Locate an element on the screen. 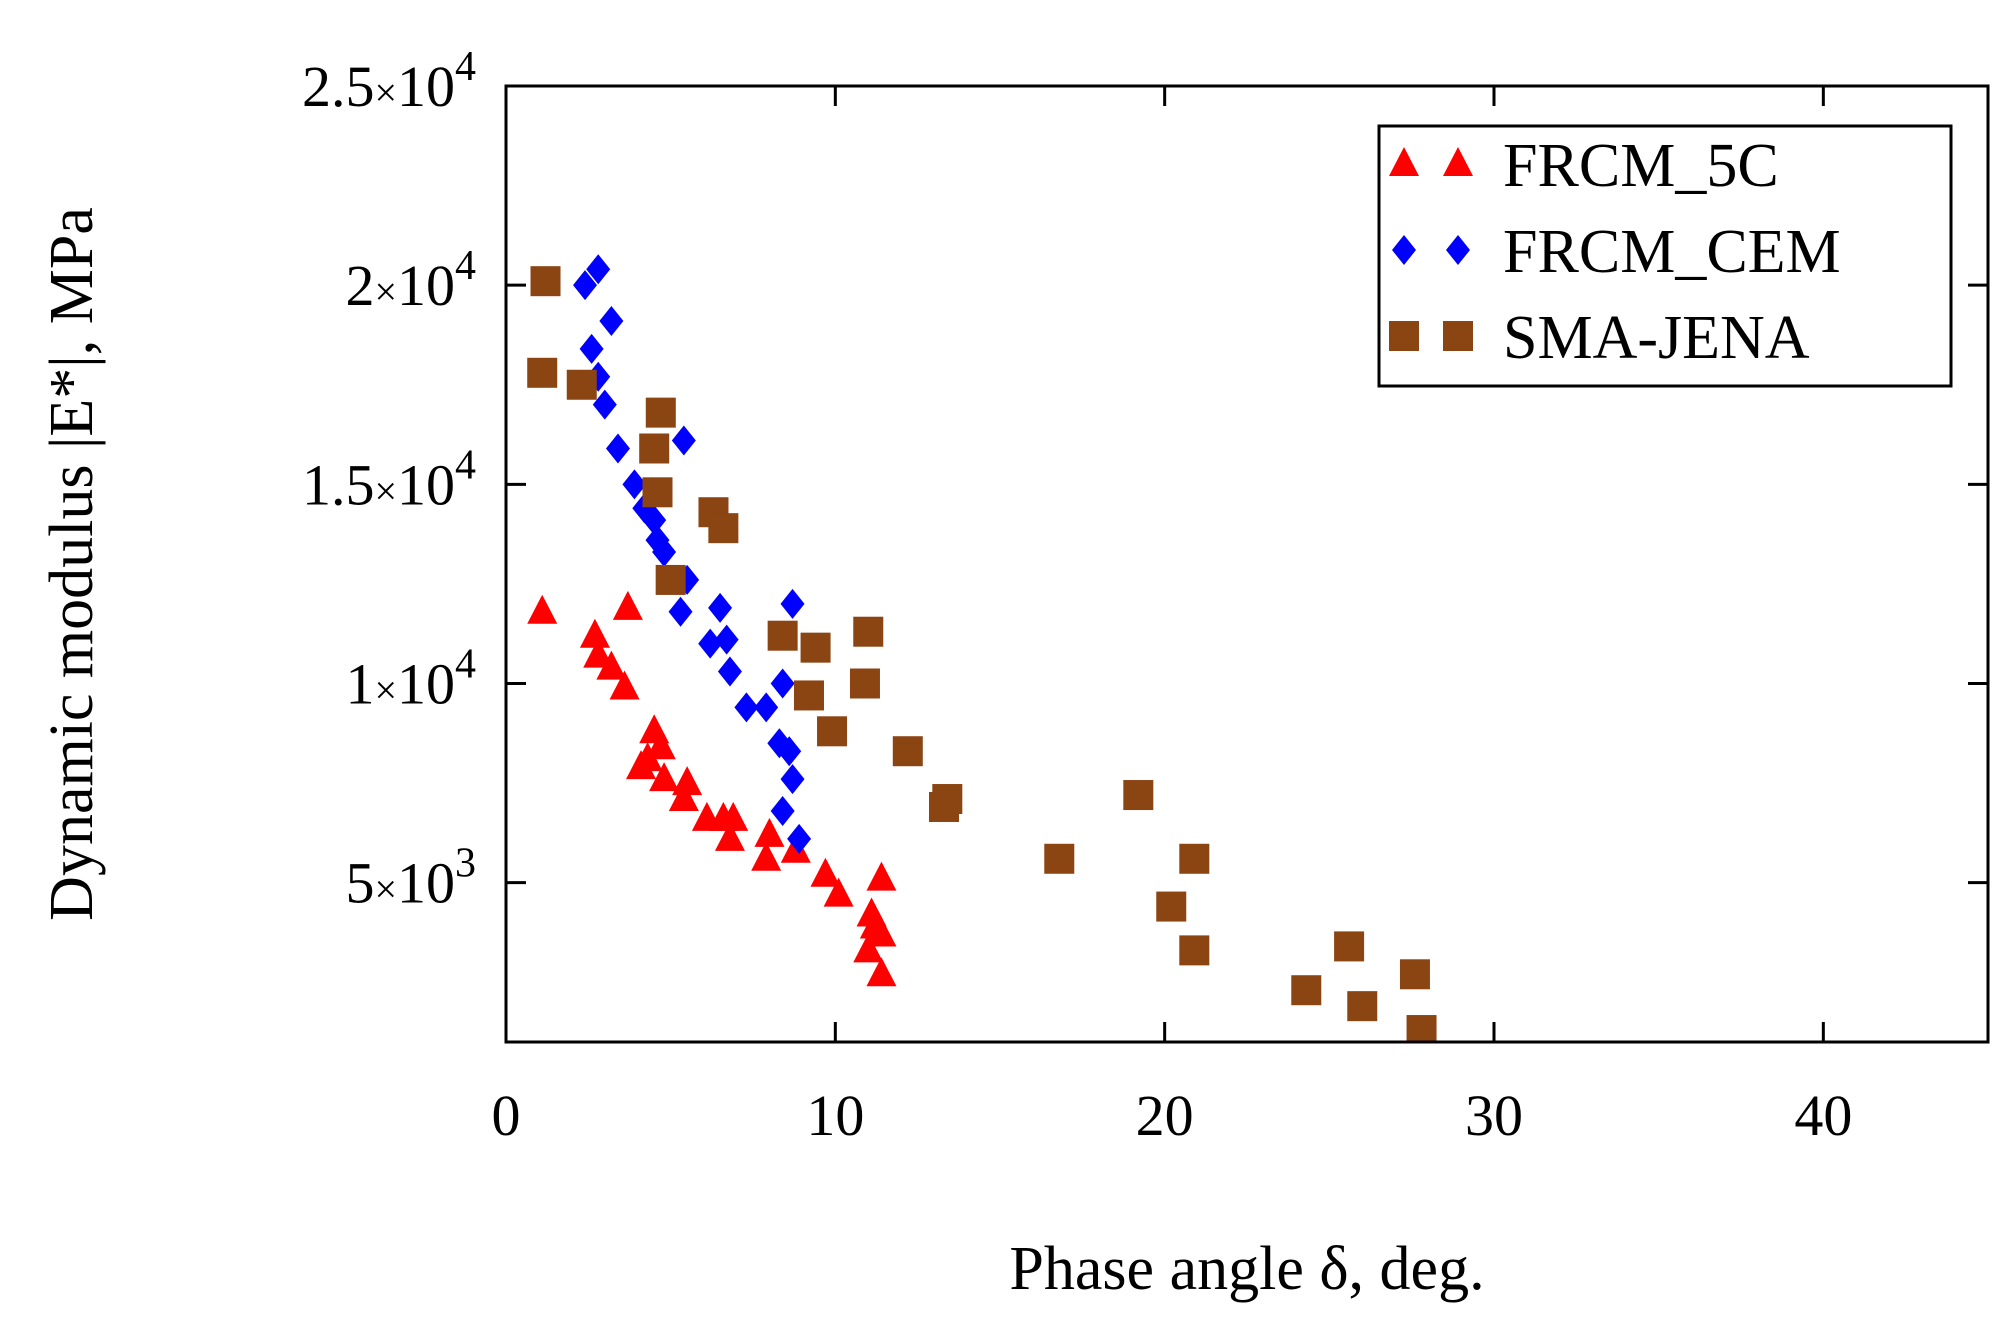  x-tick-labels: 0 10 20 30 40 is located at coordinates (1172, 1115).